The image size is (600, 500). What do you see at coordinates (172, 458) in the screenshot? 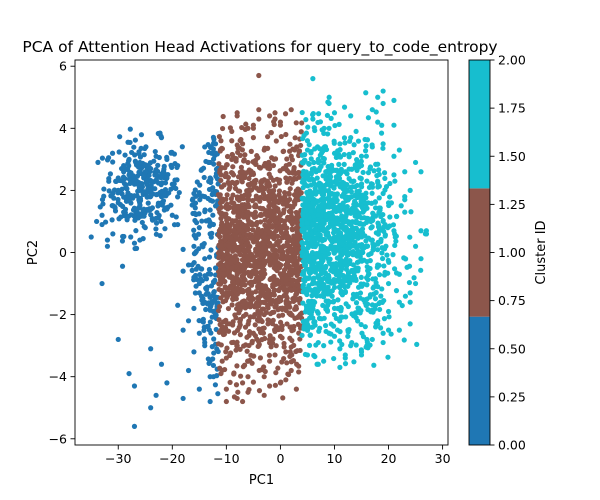
I see `x-tick-label: −20` at bounding box center [172, 458].